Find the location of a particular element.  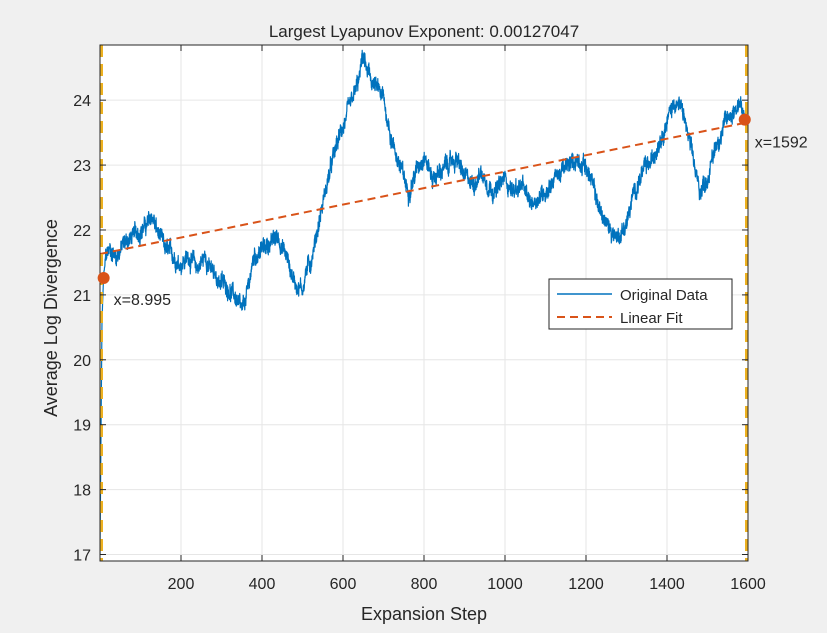

x-tick-label: 1600 is located at coordinates (748, 584).